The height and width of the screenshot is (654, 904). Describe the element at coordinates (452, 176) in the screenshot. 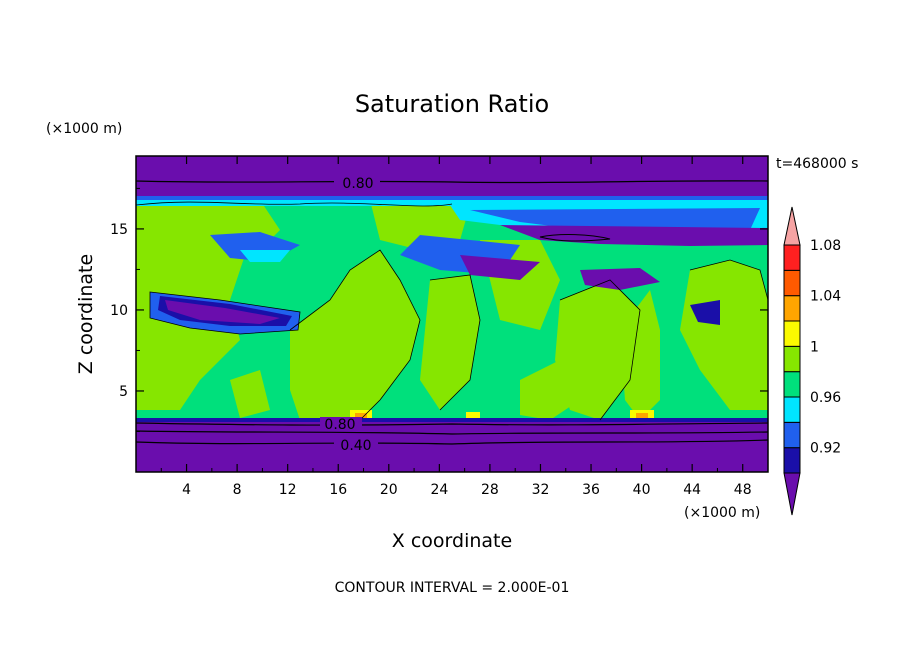

I see `top-band` at that location.